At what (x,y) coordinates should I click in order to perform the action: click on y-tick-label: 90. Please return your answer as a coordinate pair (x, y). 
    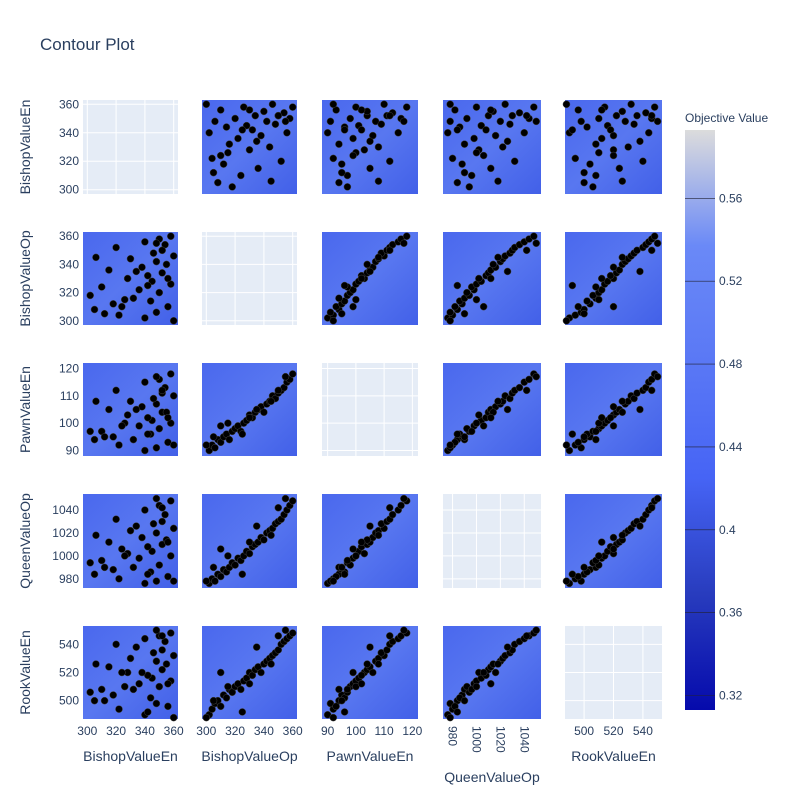
    Looking at the image, I should click on (73, 451).